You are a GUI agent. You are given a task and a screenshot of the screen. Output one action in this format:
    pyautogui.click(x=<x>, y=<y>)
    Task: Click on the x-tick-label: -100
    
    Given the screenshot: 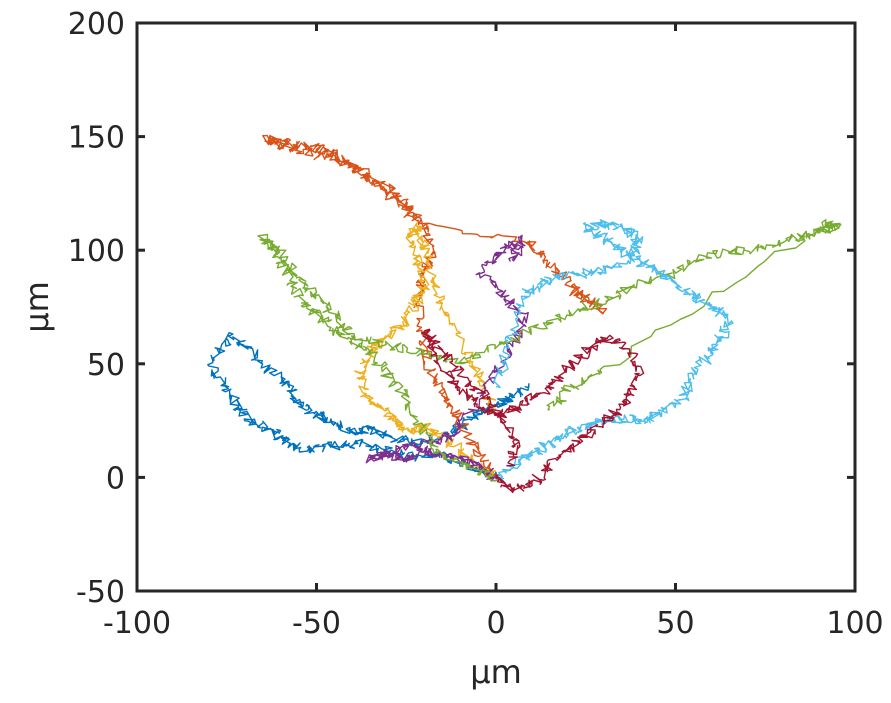 What is the action you would take?
    pyautogui.click(x=137, y=623)
    